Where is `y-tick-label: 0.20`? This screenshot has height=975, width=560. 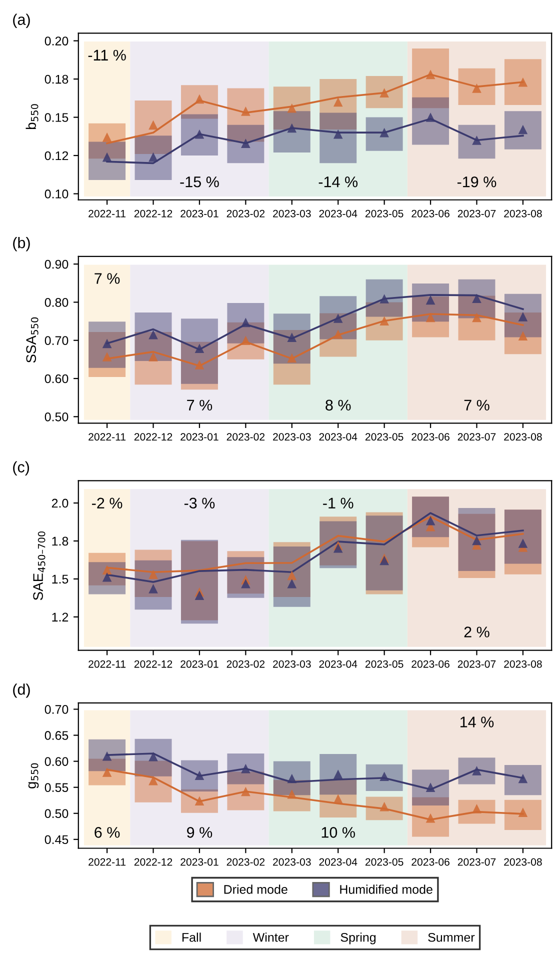 y-tick-label: 0.20 is located at coordinates (56, 41).